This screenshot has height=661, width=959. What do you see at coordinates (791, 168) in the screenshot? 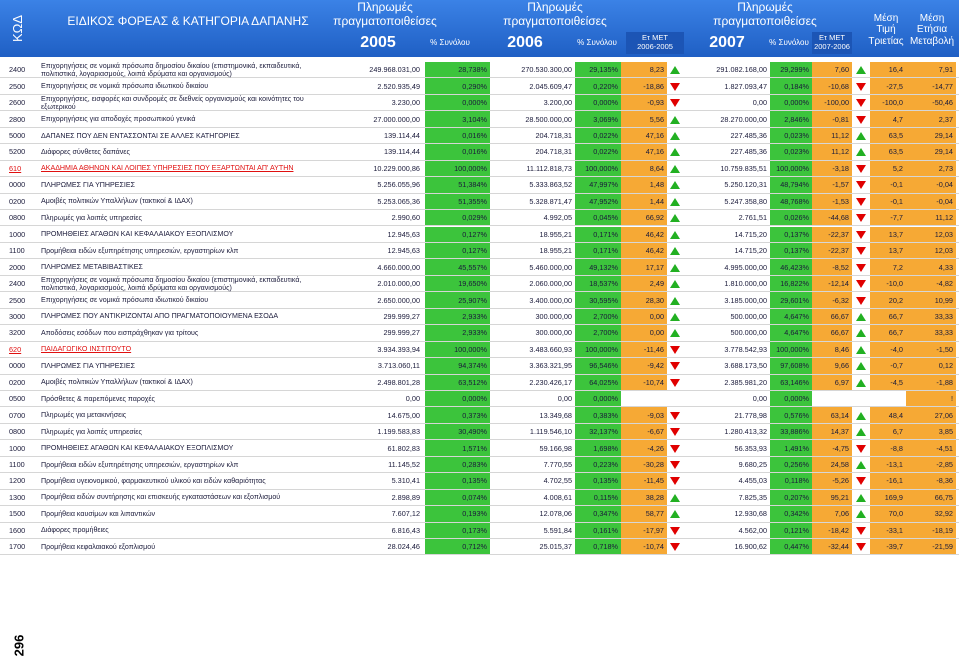
I see `share-cell: 100,000%` at bounding box center [791, 168].